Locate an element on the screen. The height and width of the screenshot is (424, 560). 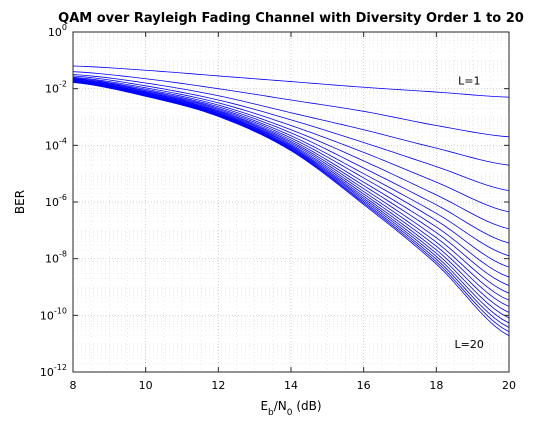
x-tick-label: 10 is located at coordinates (146, 385).